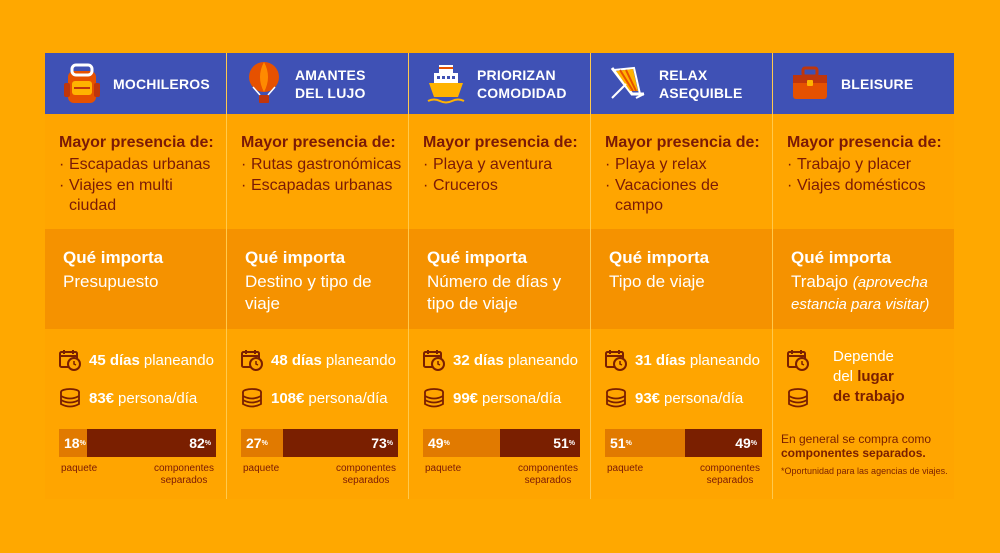 The width and height of the screenshot is (1000, 553). What do you see at coordinates (492, 398) in the screenshot?
I see `spend-row: 99€ persona/día` at bounding box center [492, 398].